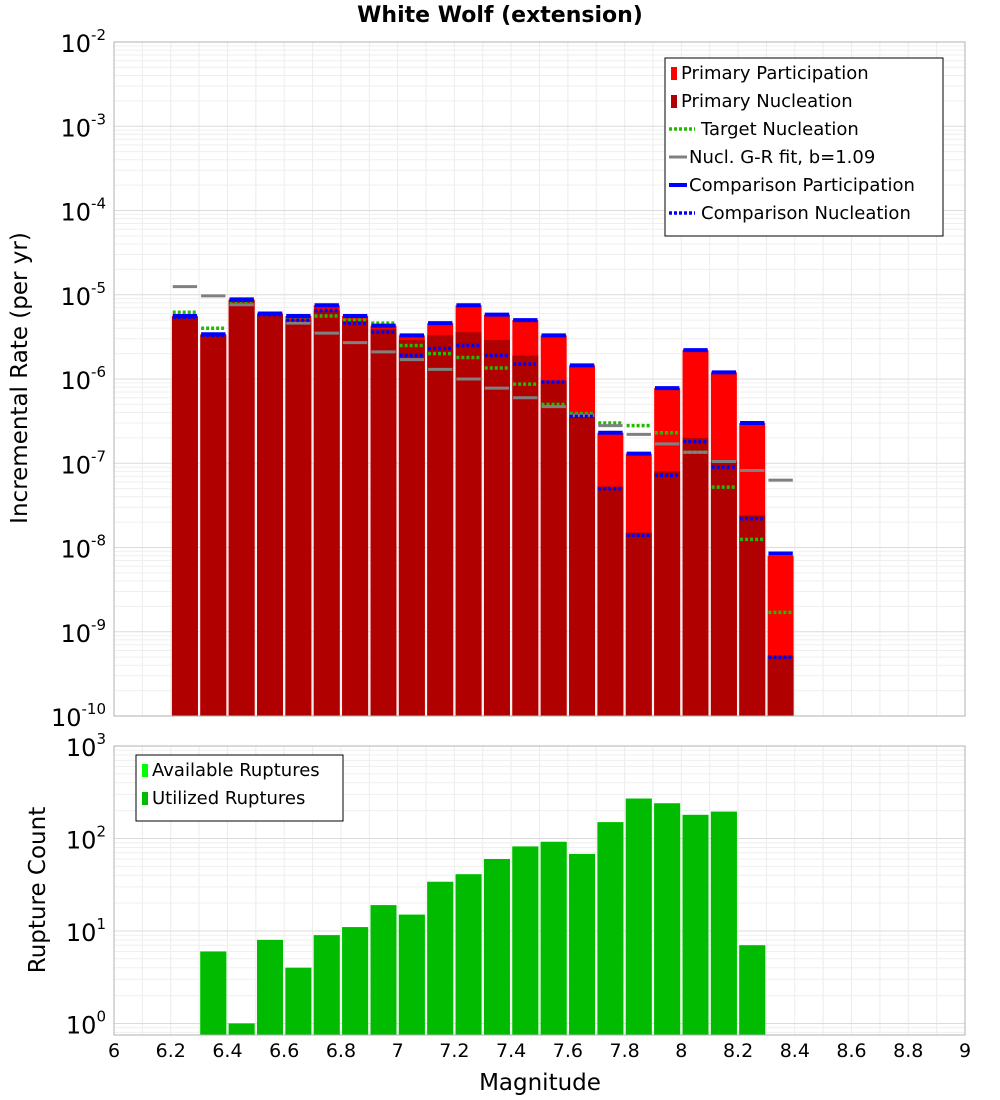 The image size is (1000, 1100). What do you see at coordinates (398, 1051) in the screenshot?
I see `x-tick-label: 7` at bounding box center [398, 1051].